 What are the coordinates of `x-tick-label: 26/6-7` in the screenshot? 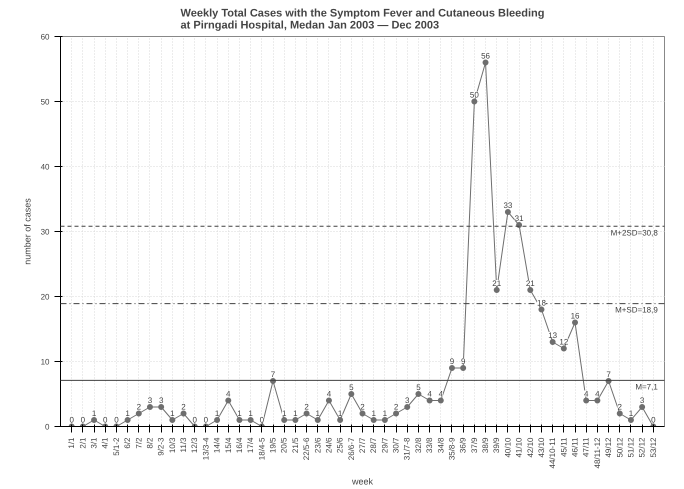 It's located at (351, 448).